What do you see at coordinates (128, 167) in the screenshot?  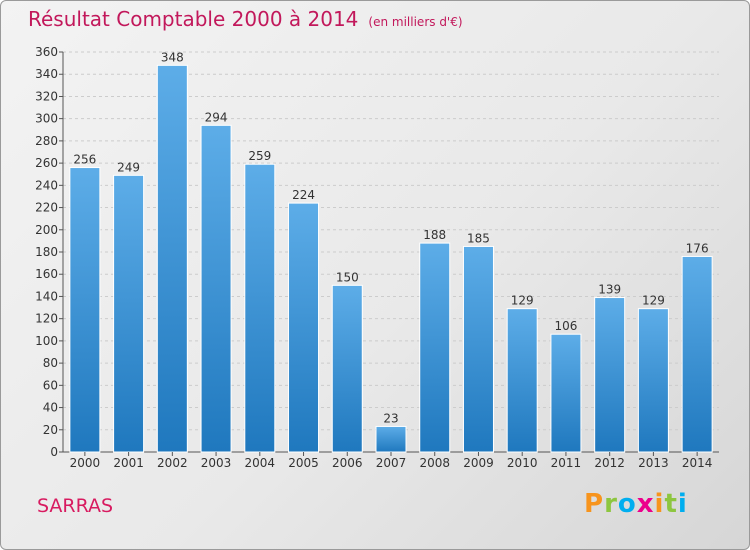 I see `data-label: 249` at bounding box center [128, 167].